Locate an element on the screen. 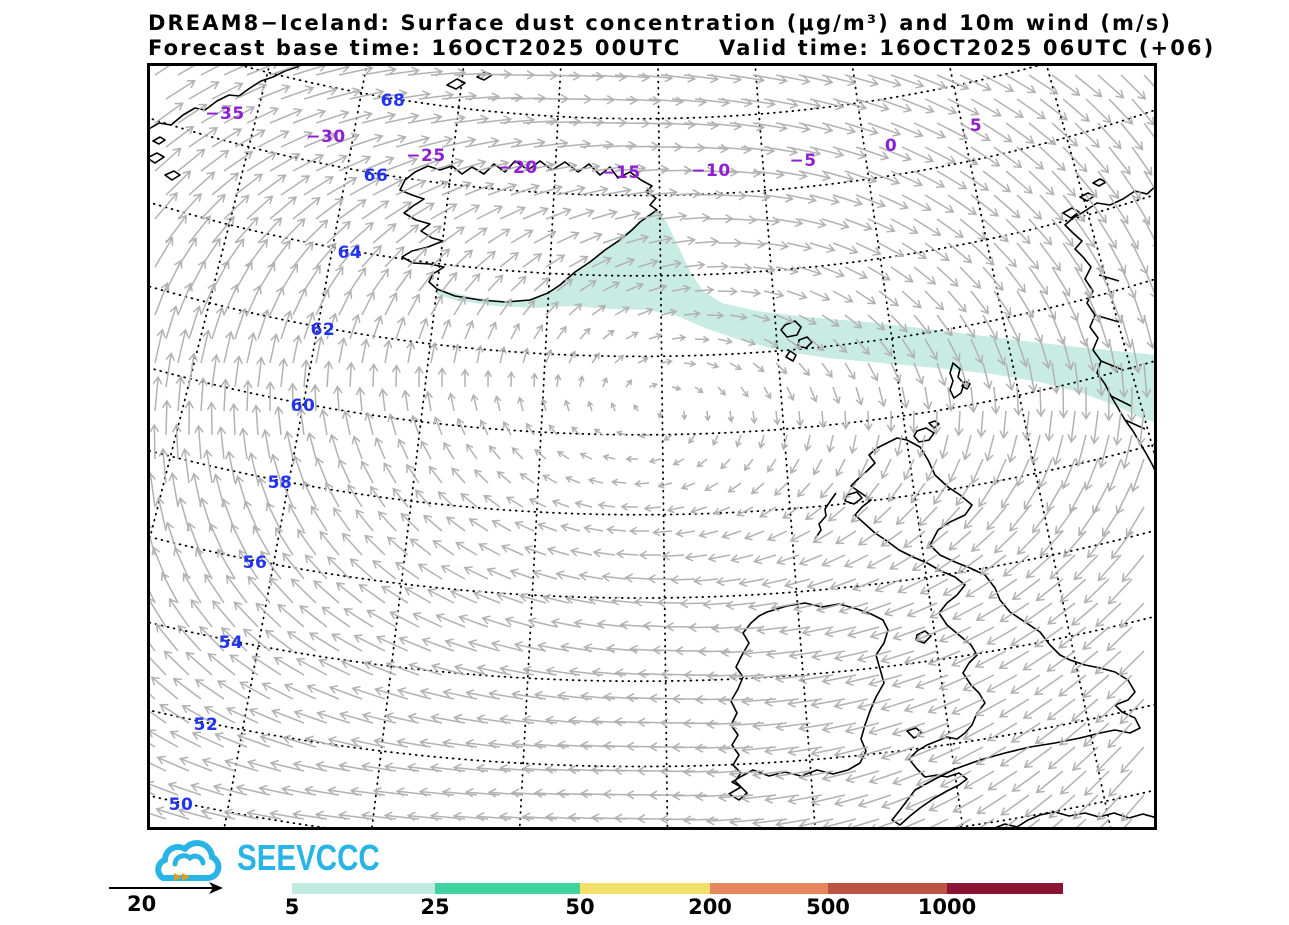 The width and height of the screenshot is (1289, 925). longitude-label: −35 is located at coordinates (225, 114).